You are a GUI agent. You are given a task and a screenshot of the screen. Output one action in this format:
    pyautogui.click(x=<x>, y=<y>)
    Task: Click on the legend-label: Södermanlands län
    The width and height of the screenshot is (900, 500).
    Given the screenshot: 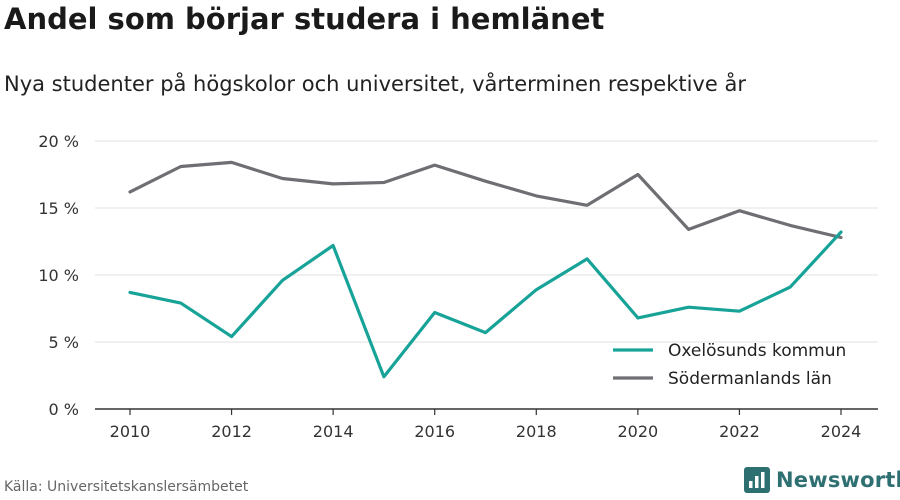 What is the action you would take?
    pyautogui.click(x=750, y=379)
    